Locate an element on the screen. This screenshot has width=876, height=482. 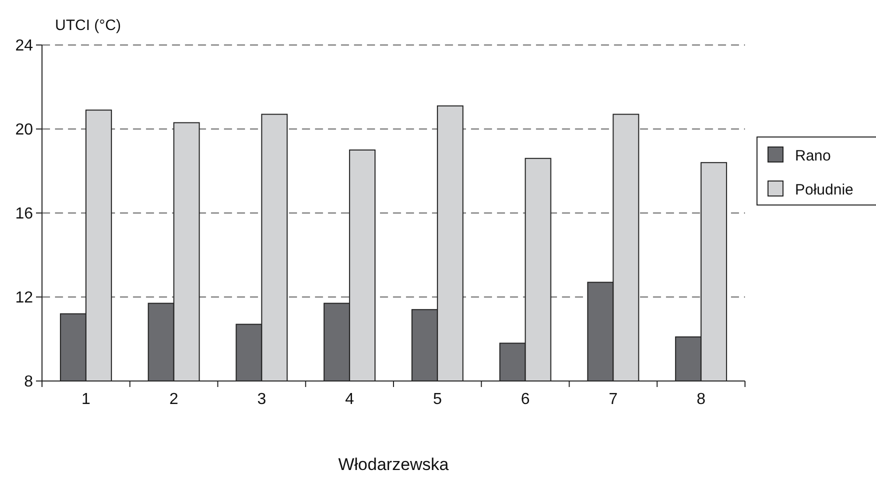
x-tick-label: 6 is located at coordinates (525, 399).